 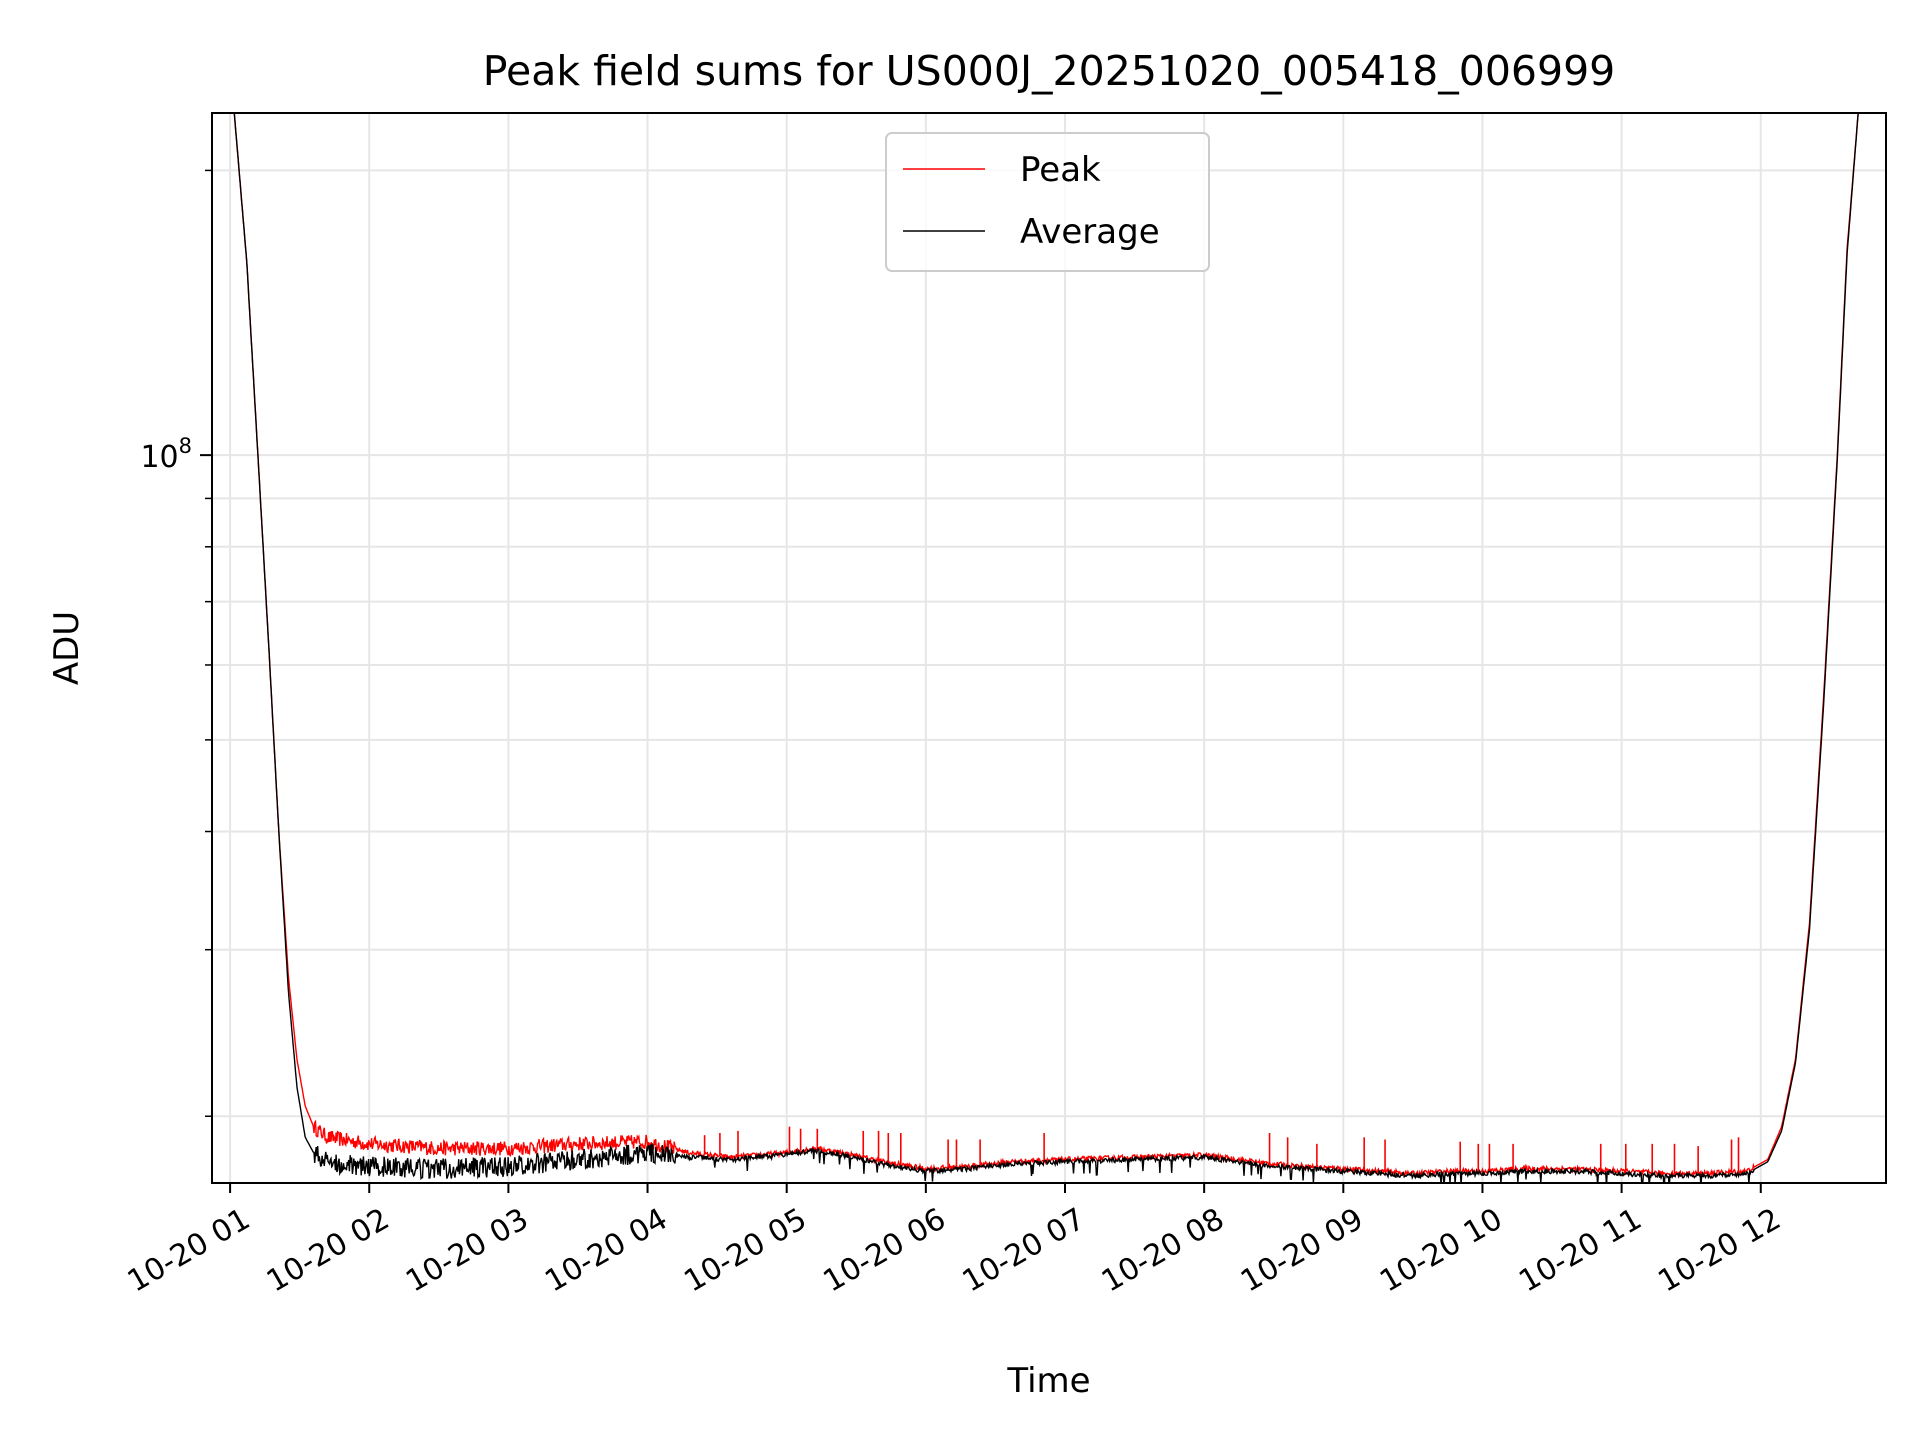 I want to click on y-axis-label: ADU, so click(x=67, y=648).